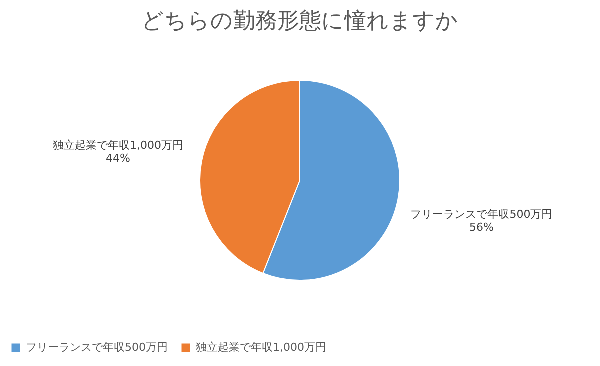 The width and height of the screenshot is (600, 366). I want to click on chart-title: どちらの勤務形態に憧れますか, so click(300, 21).